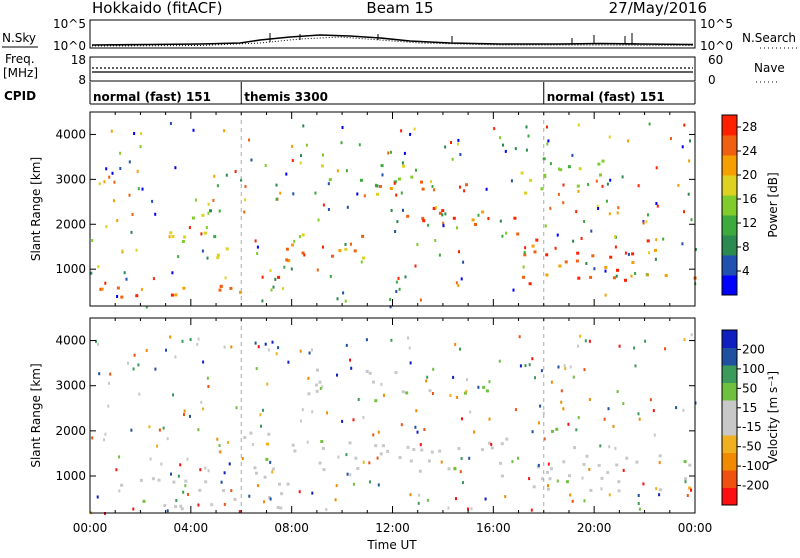 The height and width of the screenshot is (558, 800). Describe the element at coordinates (291, 528) in the screenshot. I see `x-tick-label: 08:00` at that location.